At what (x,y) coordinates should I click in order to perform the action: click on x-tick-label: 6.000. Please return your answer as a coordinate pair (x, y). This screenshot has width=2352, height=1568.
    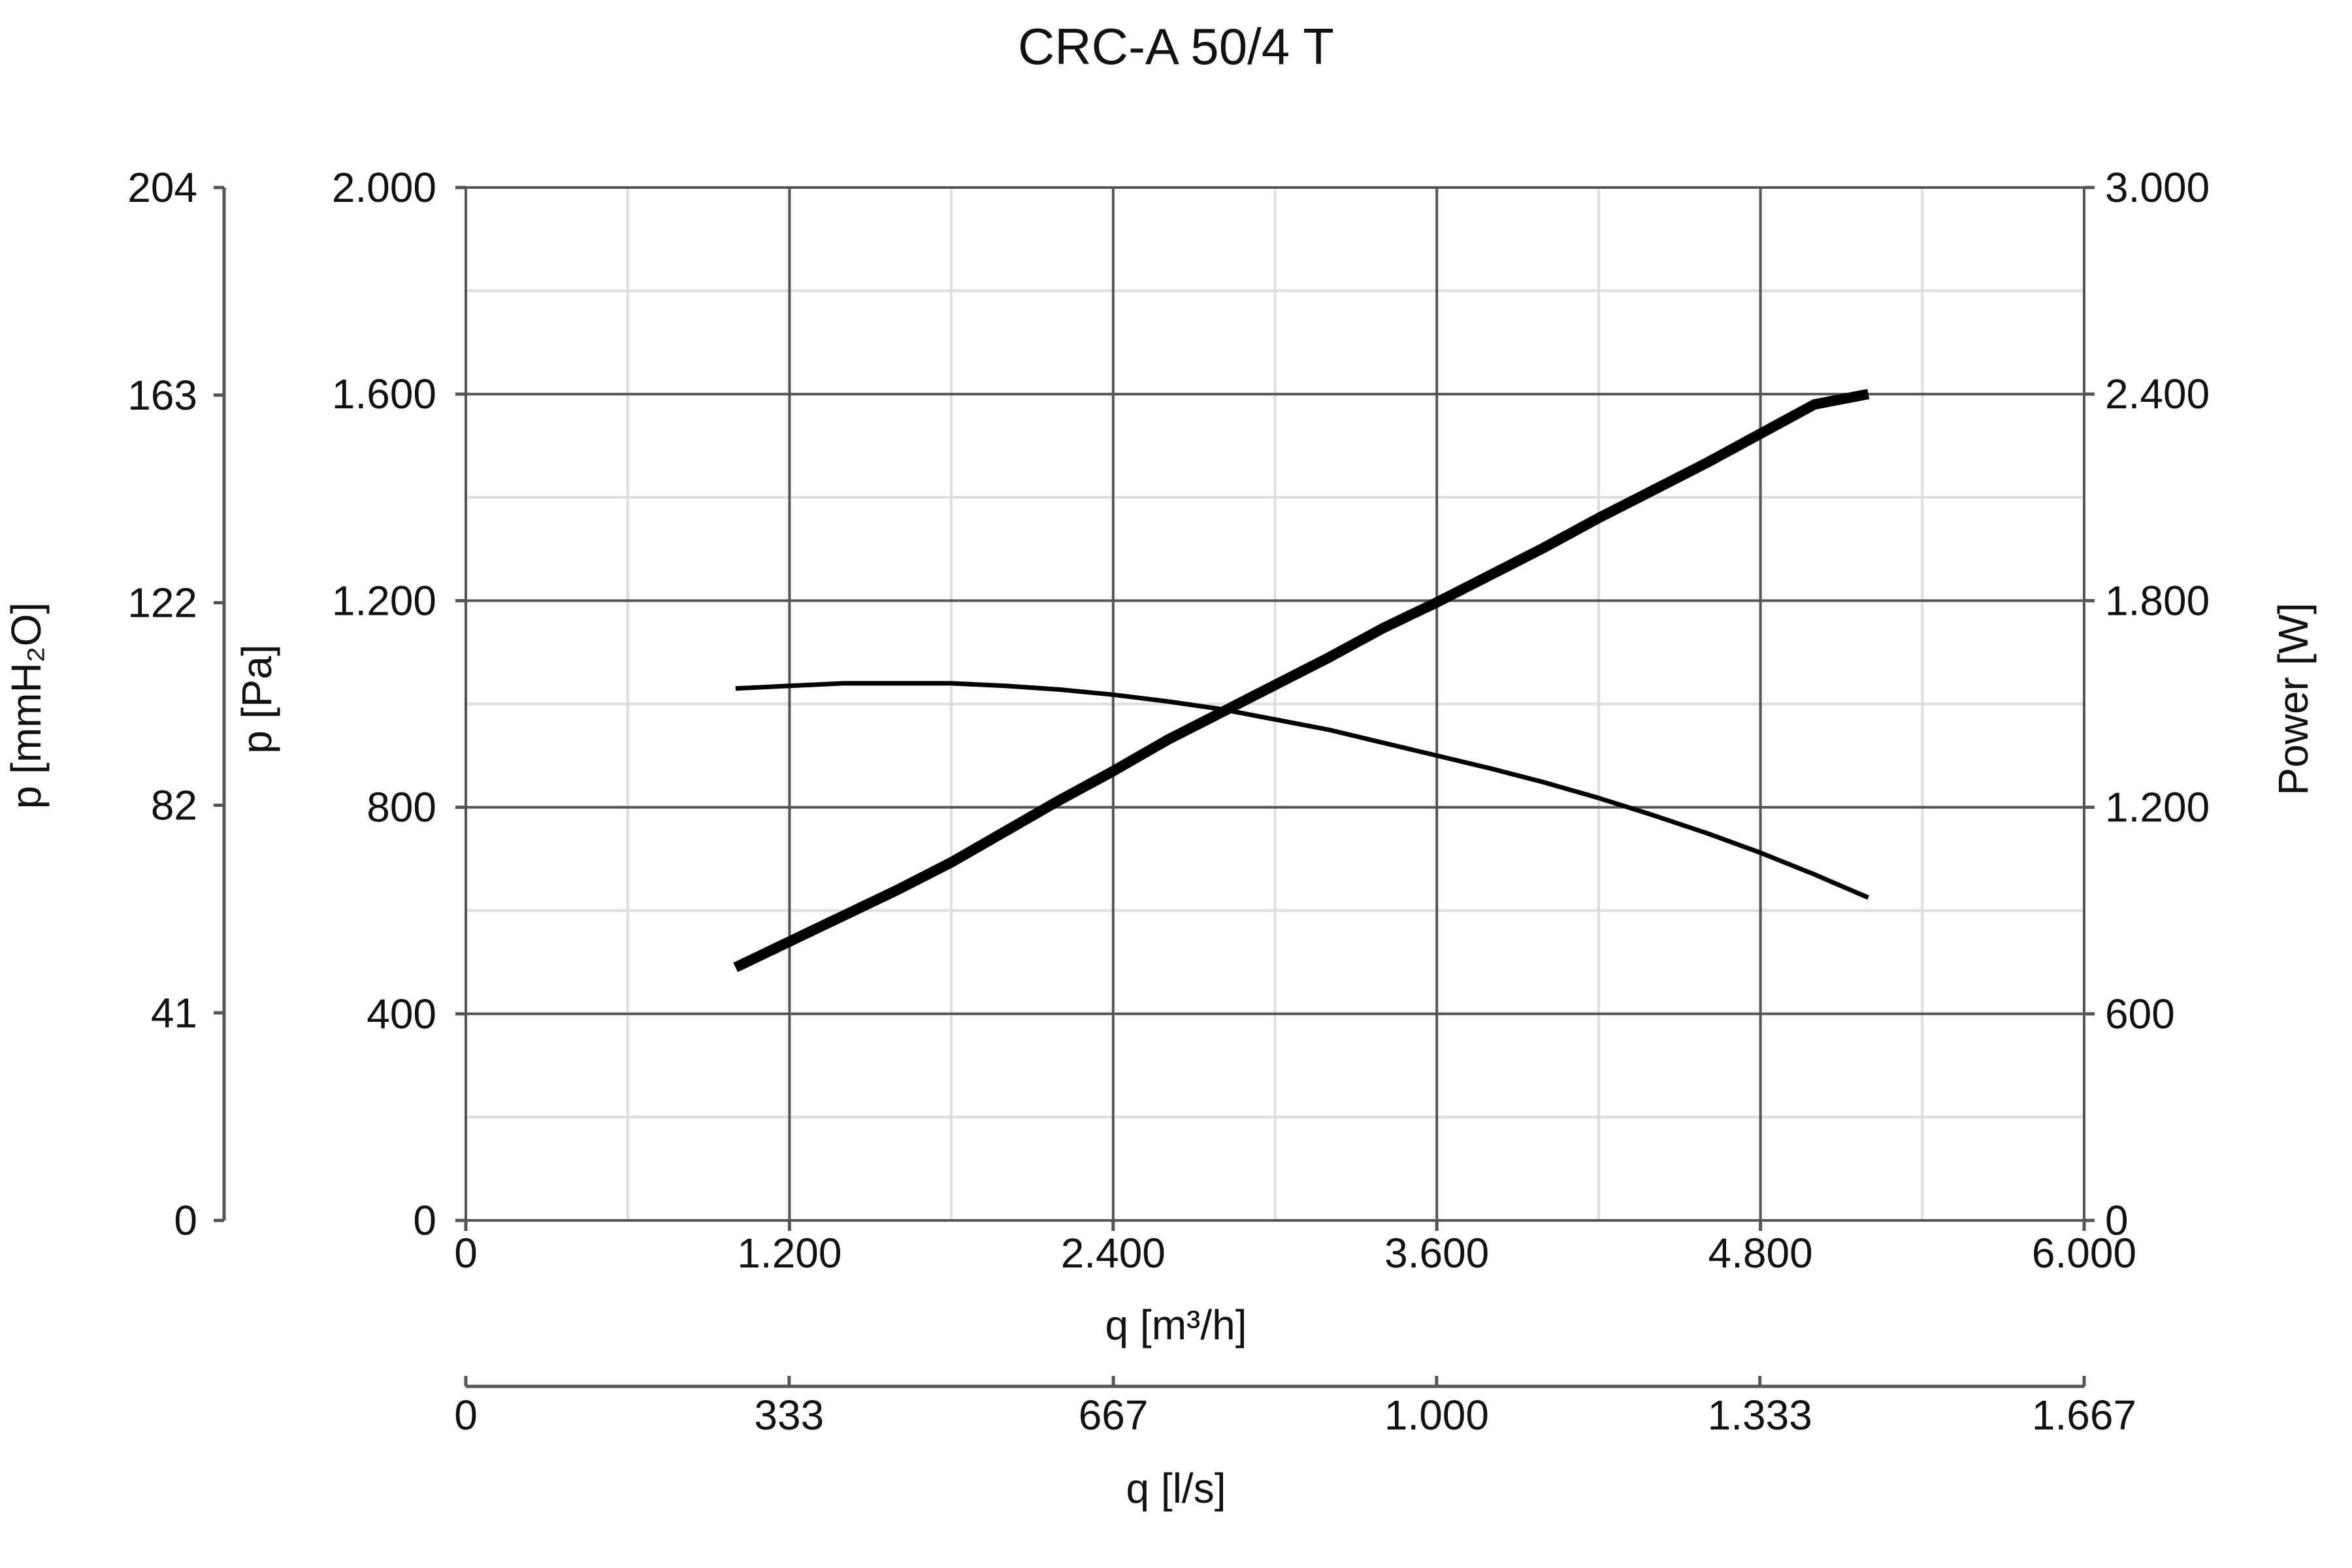
    Looking at the image, I should click on (2084, 1253).